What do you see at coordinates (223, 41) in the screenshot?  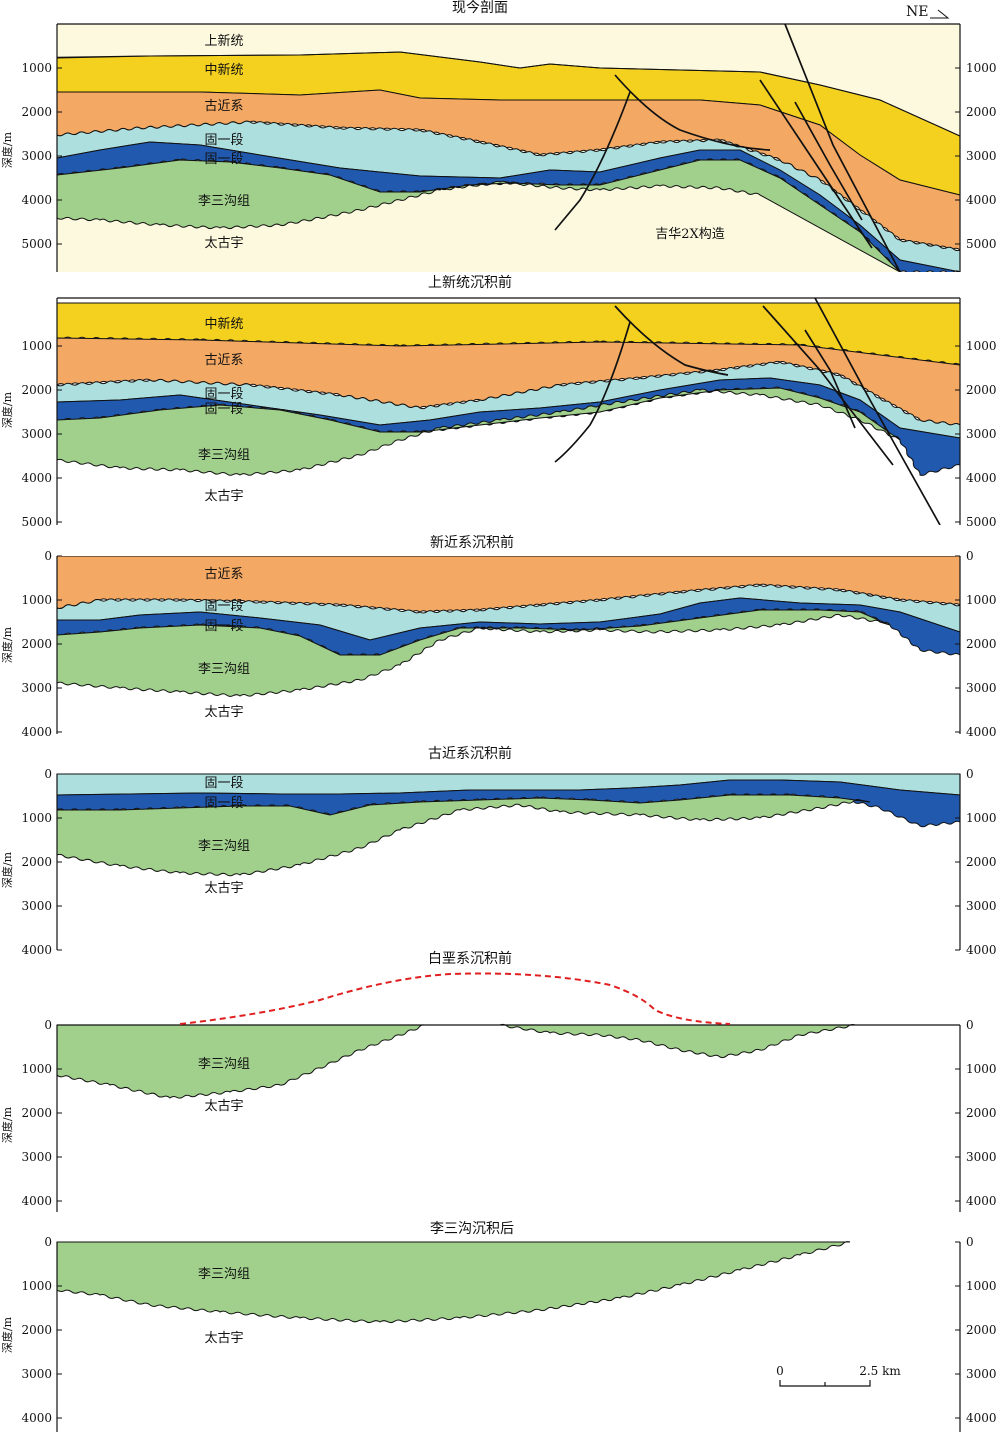 I see `label-shangxin: 上新统` at bounding box center [223, 41].